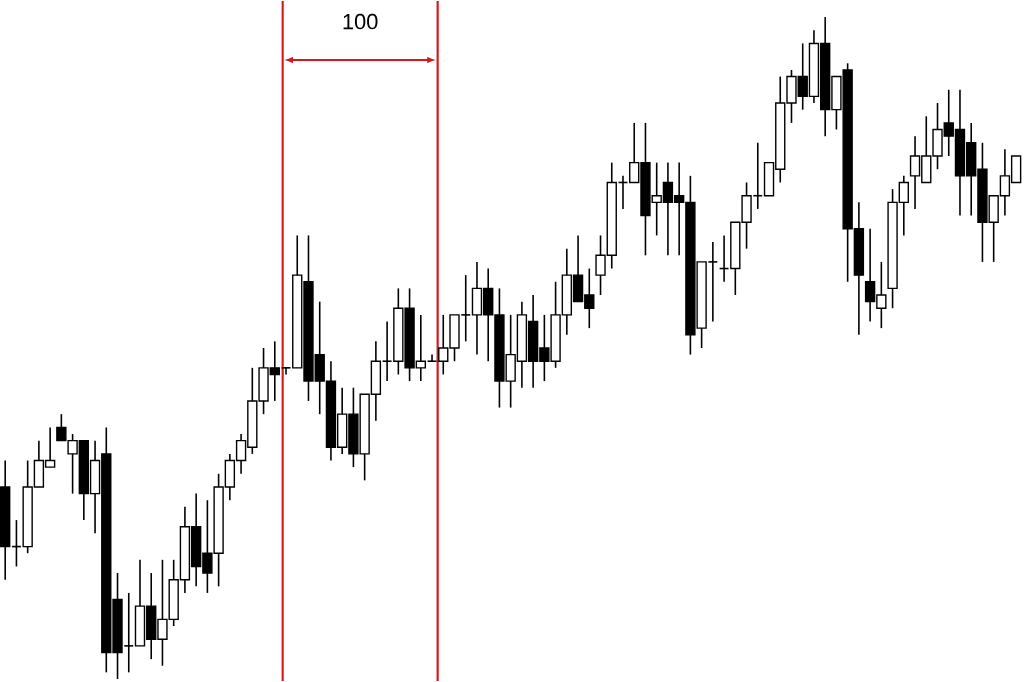  I want to click on annotation: 100, so click(360, 21).